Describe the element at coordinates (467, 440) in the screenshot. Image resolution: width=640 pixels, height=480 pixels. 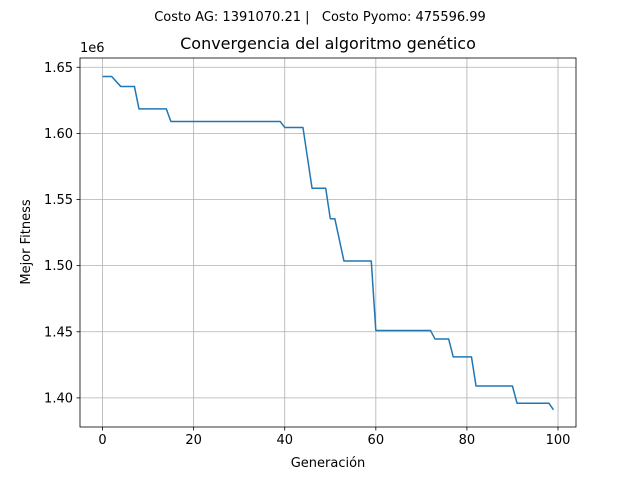
I see `x-tick-label: 80` at that location.